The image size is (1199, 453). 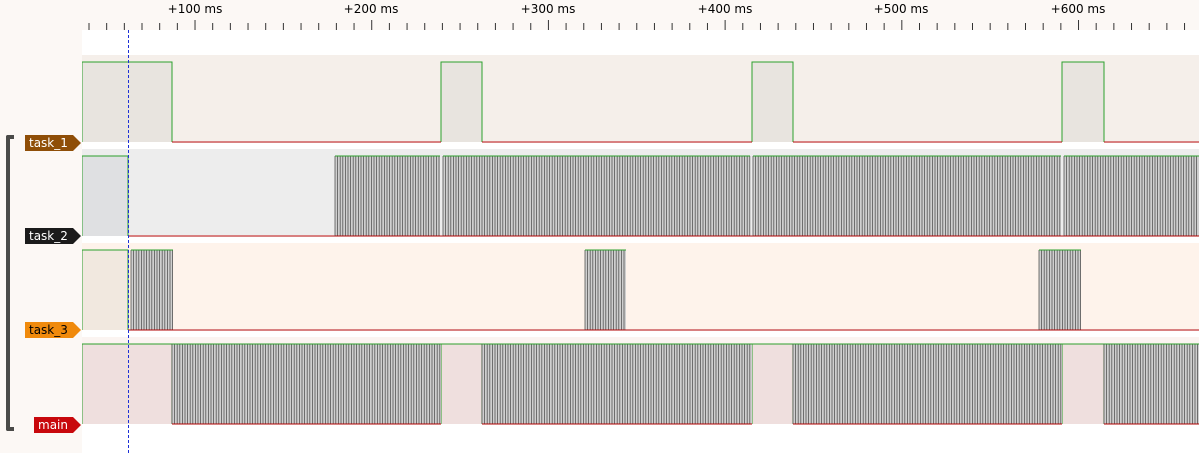 What do you see at coordinates (195, 9) in the screenshot?
I see `tick-label-100ms: +100 ms` at bounding box center [195, 9].